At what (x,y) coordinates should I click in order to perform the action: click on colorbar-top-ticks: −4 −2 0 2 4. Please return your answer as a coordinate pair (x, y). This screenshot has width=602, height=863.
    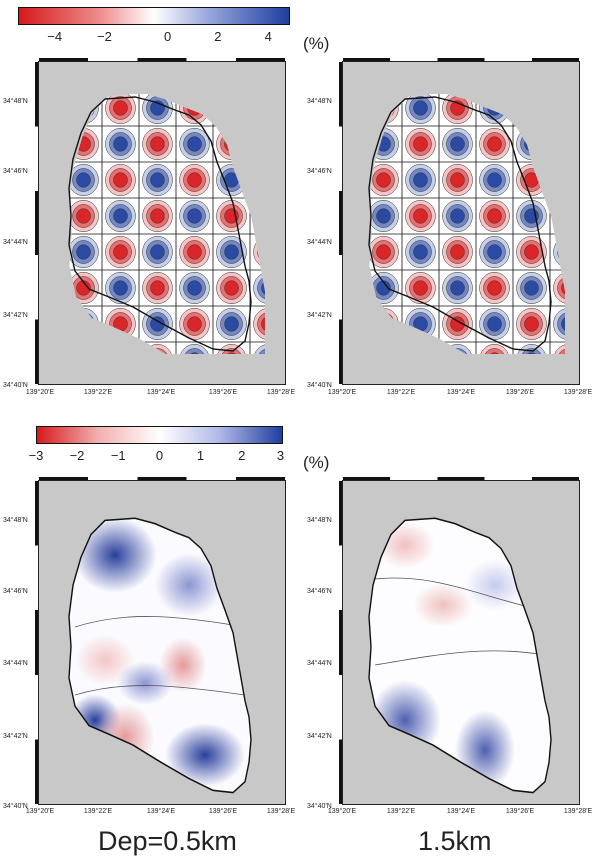
    Looking at the image, I should click on (154, 37).